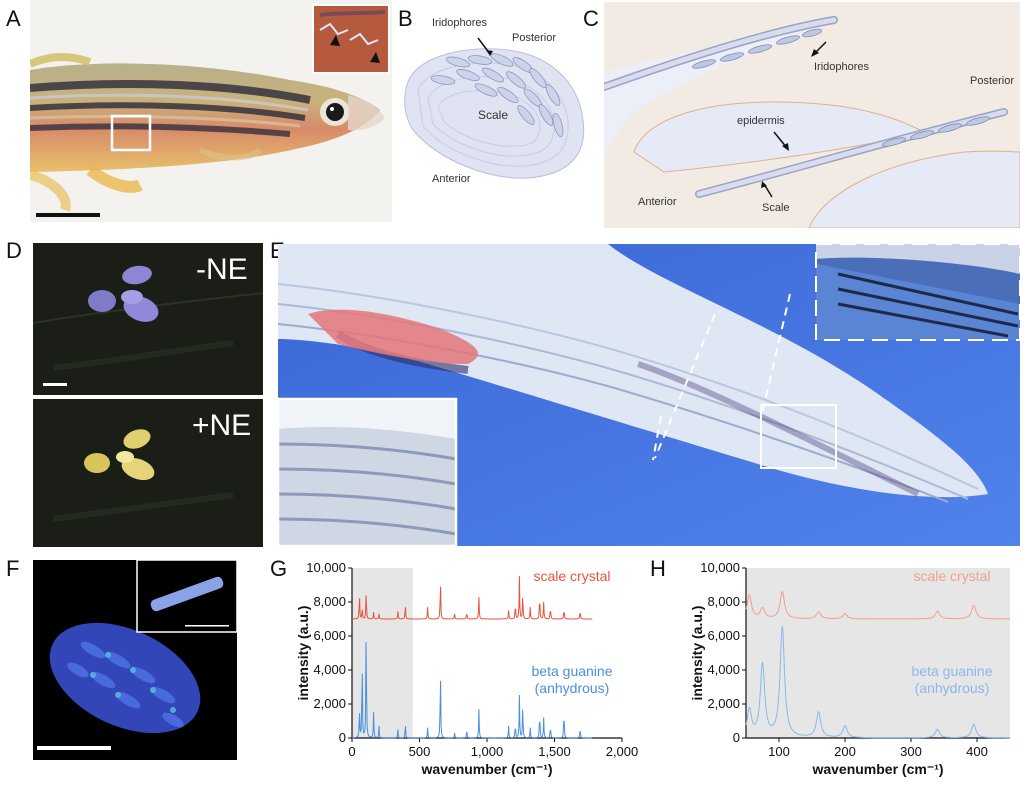 The width and height of the screenshot is (1024, 785). I want to click on c-posterior-label: Posterior, so click(992, 81).